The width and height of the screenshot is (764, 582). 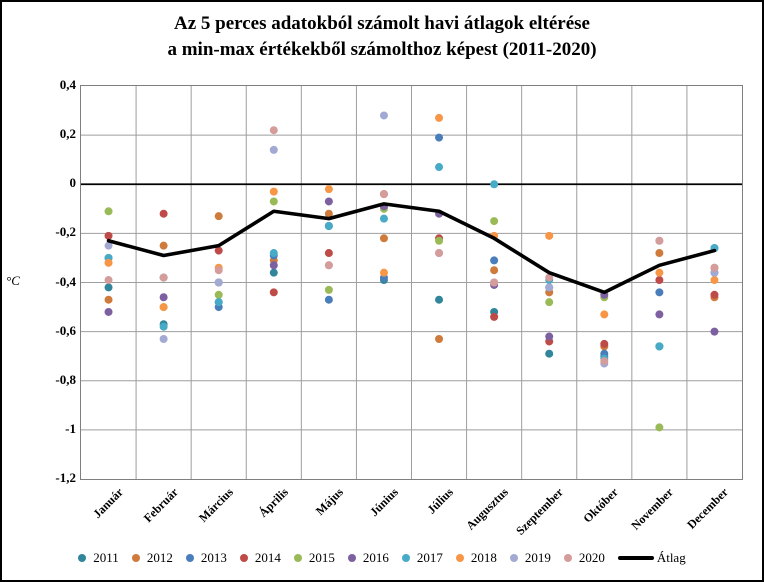 What do you see at coordinates (65, 379) in the screenshot?
I see `y-tick-label: -0,8` at bounding box center [65, 379].